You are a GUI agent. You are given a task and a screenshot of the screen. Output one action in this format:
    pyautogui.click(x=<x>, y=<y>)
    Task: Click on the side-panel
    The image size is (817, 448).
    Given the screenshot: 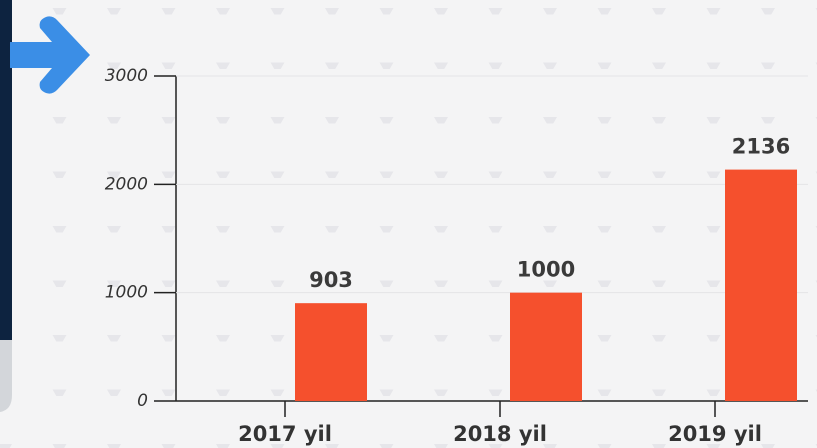 What is the action you would take?
    pyautogui.click(x=6, y=170)
    